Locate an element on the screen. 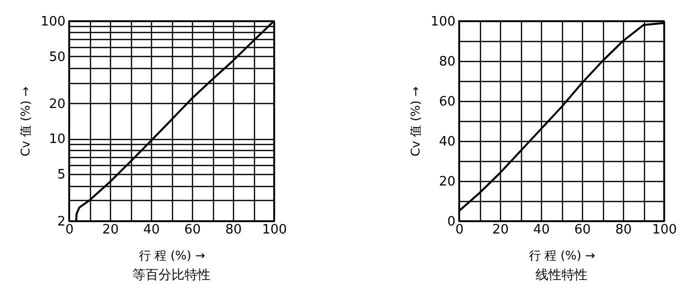 The image size is (687, 303). y-tick-label: 5 is located at coordinates (61, 175).